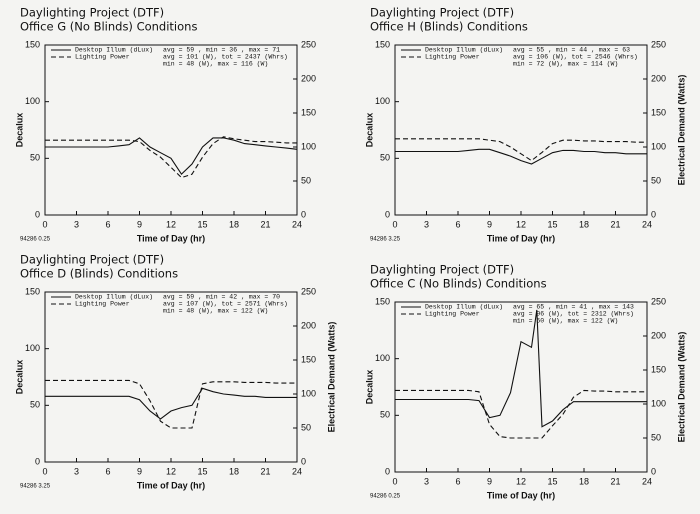  Describe the element at coordinates (449, 27) in the screenshot. I see `chart-subtitle: Office H (Blinds) Conditions` at that location.